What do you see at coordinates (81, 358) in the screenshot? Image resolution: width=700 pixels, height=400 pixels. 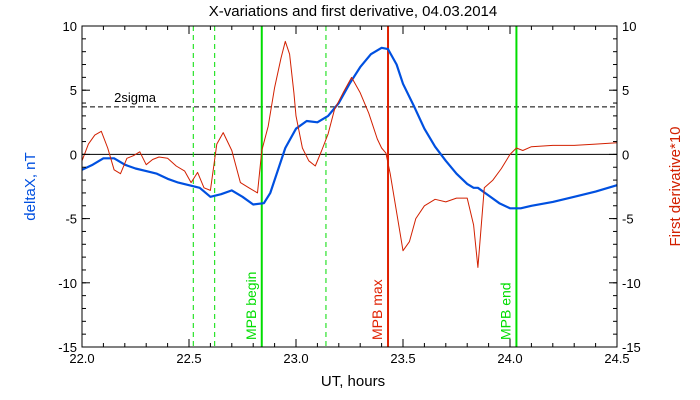 I see `x-tick-label-0: 22.0` at bounding box center [81, 358].